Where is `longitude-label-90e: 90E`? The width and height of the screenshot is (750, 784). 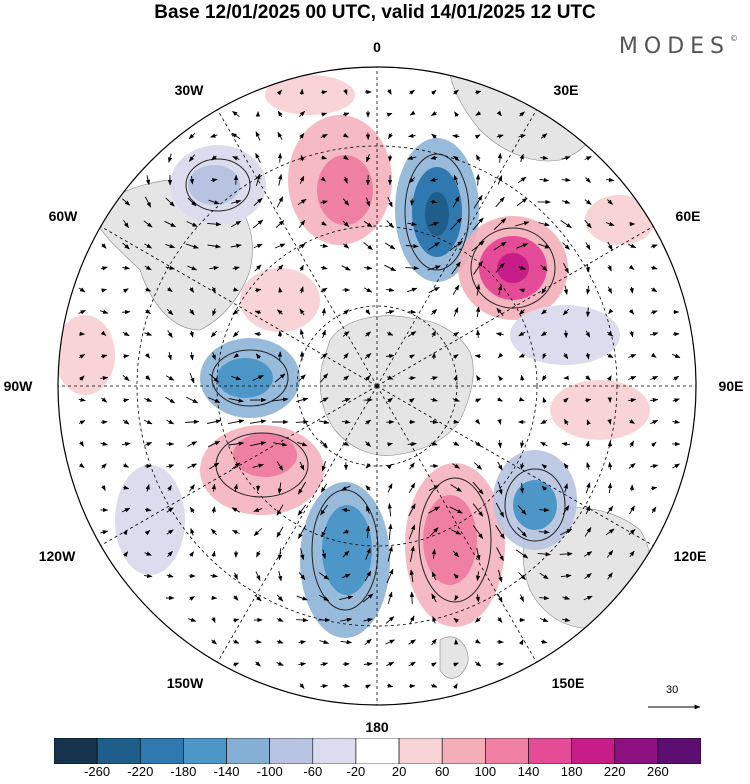
longitude-label-90e: 90E is located at coordinates (731, 386).